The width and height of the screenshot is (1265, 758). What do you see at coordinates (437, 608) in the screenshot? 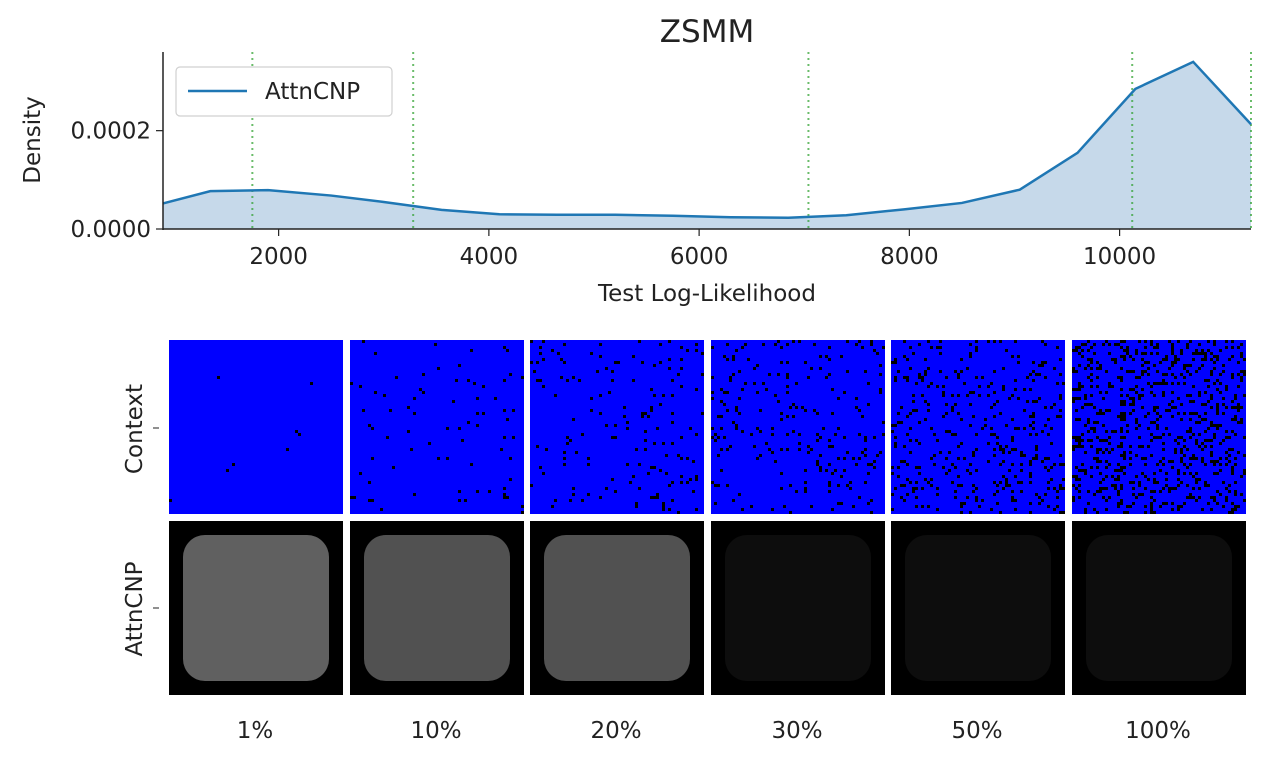
I see `prediction-blur` at bounding box center [437, 608].